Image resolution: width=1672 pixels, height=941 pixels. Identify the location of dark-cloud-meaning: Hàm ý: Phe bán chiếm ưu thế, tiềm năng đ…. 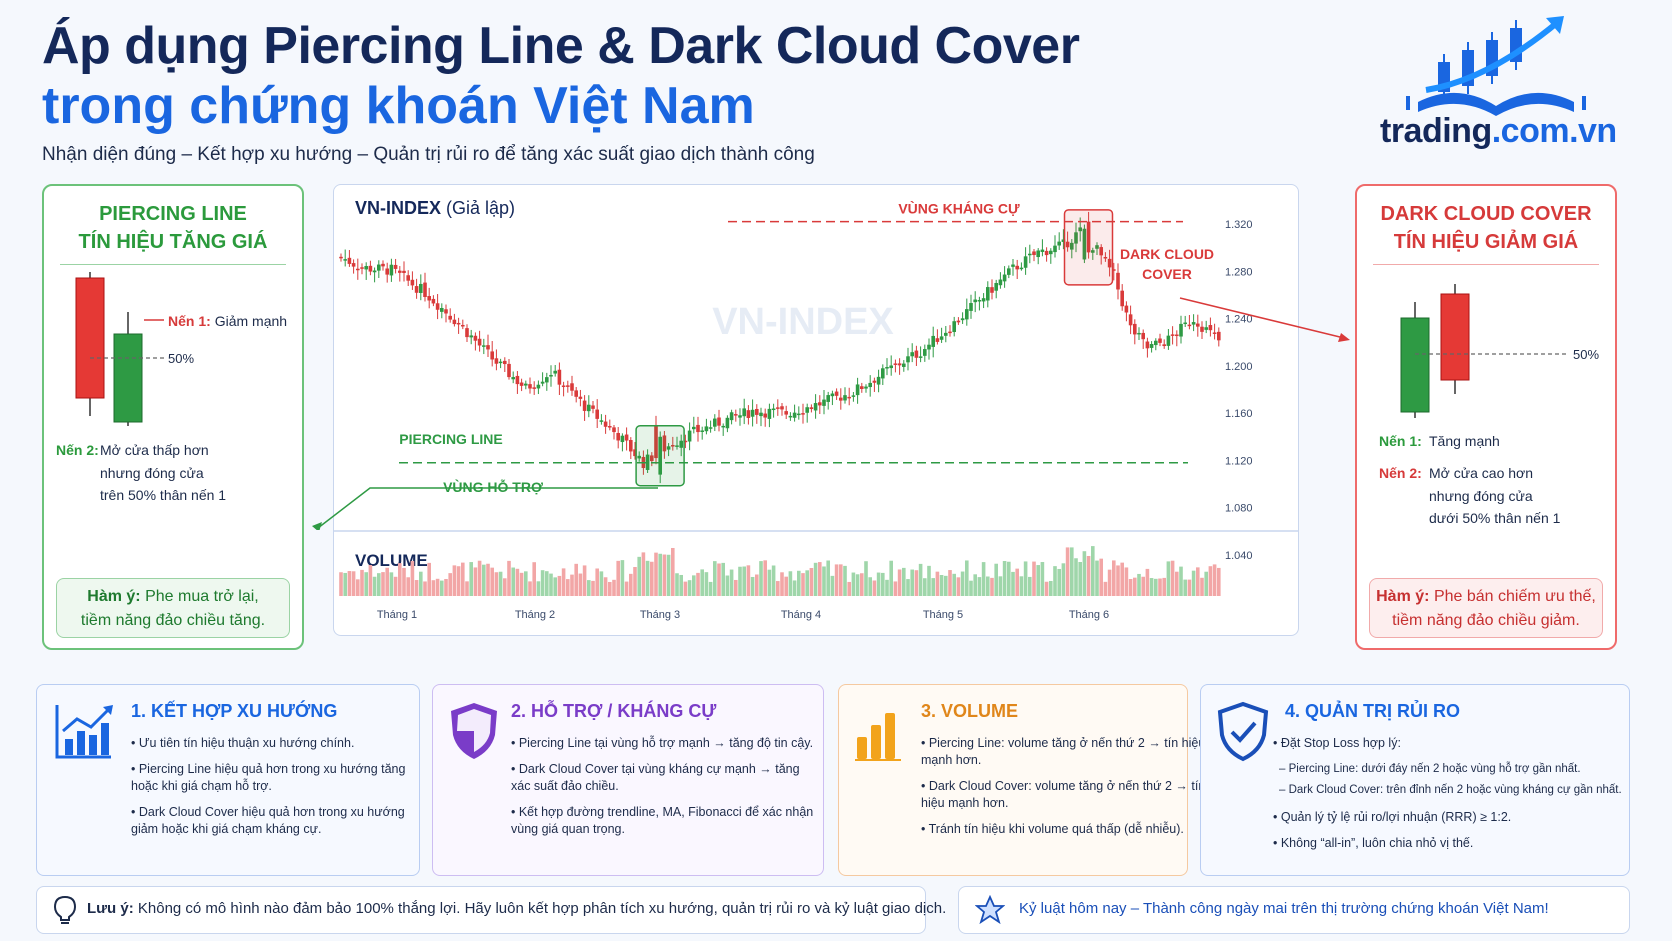
(1486, 608).